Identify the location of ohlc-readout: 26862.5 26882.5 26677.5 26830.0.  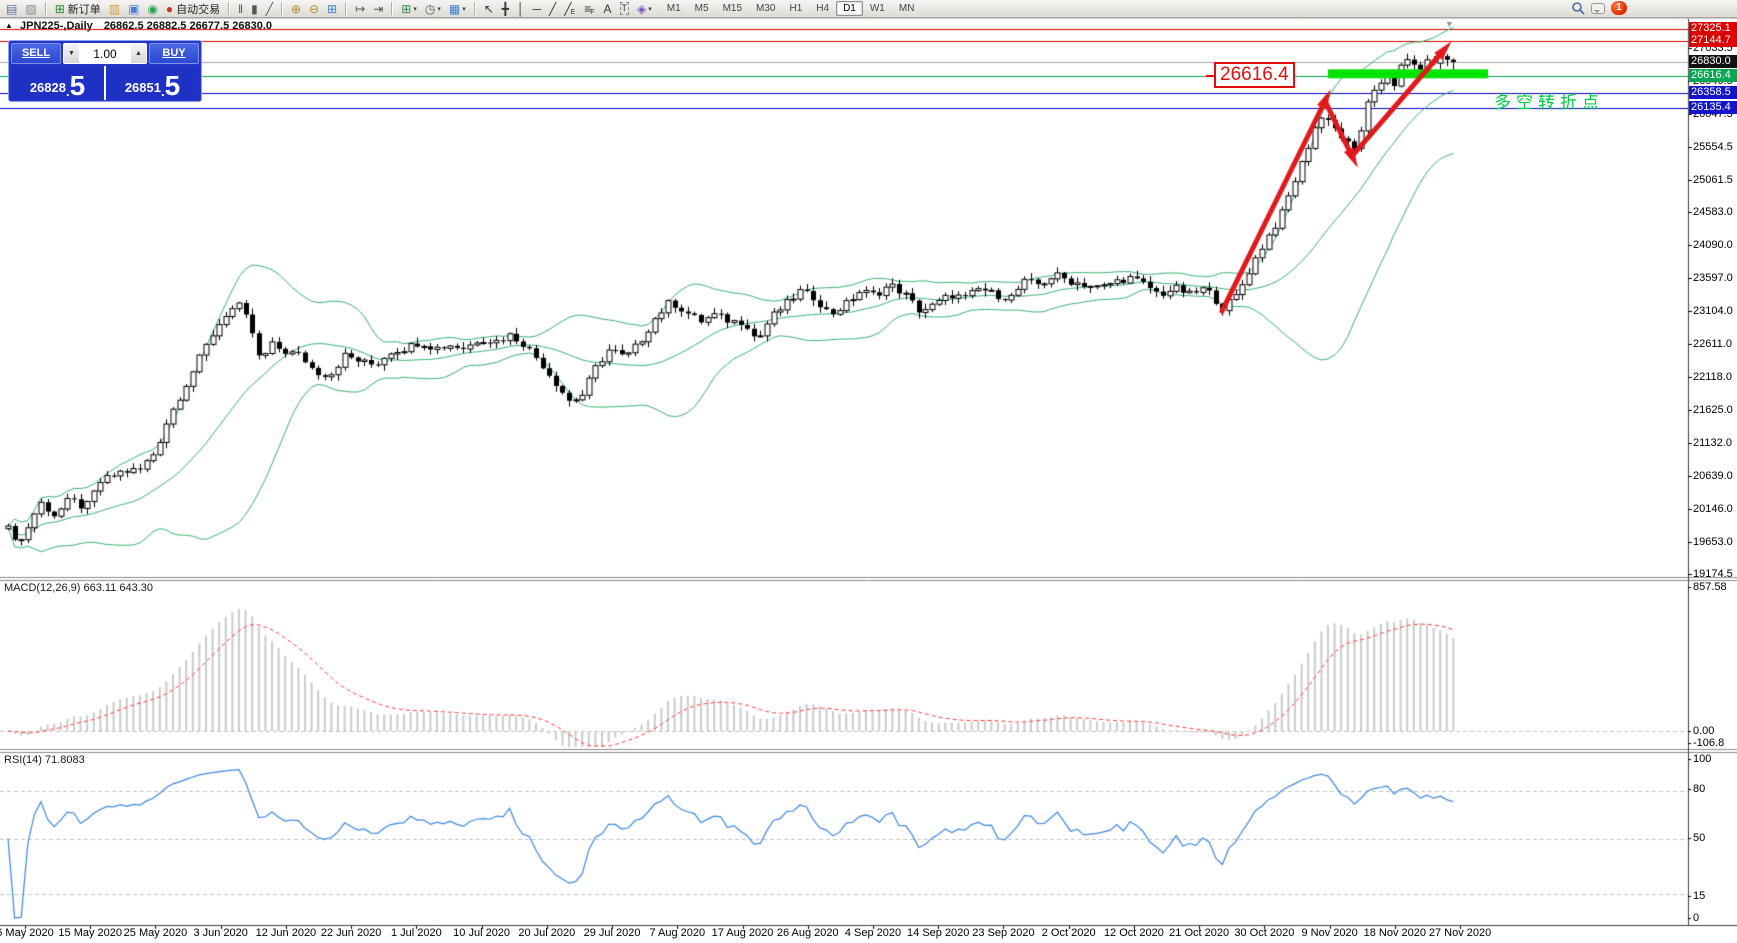
(188, 26).